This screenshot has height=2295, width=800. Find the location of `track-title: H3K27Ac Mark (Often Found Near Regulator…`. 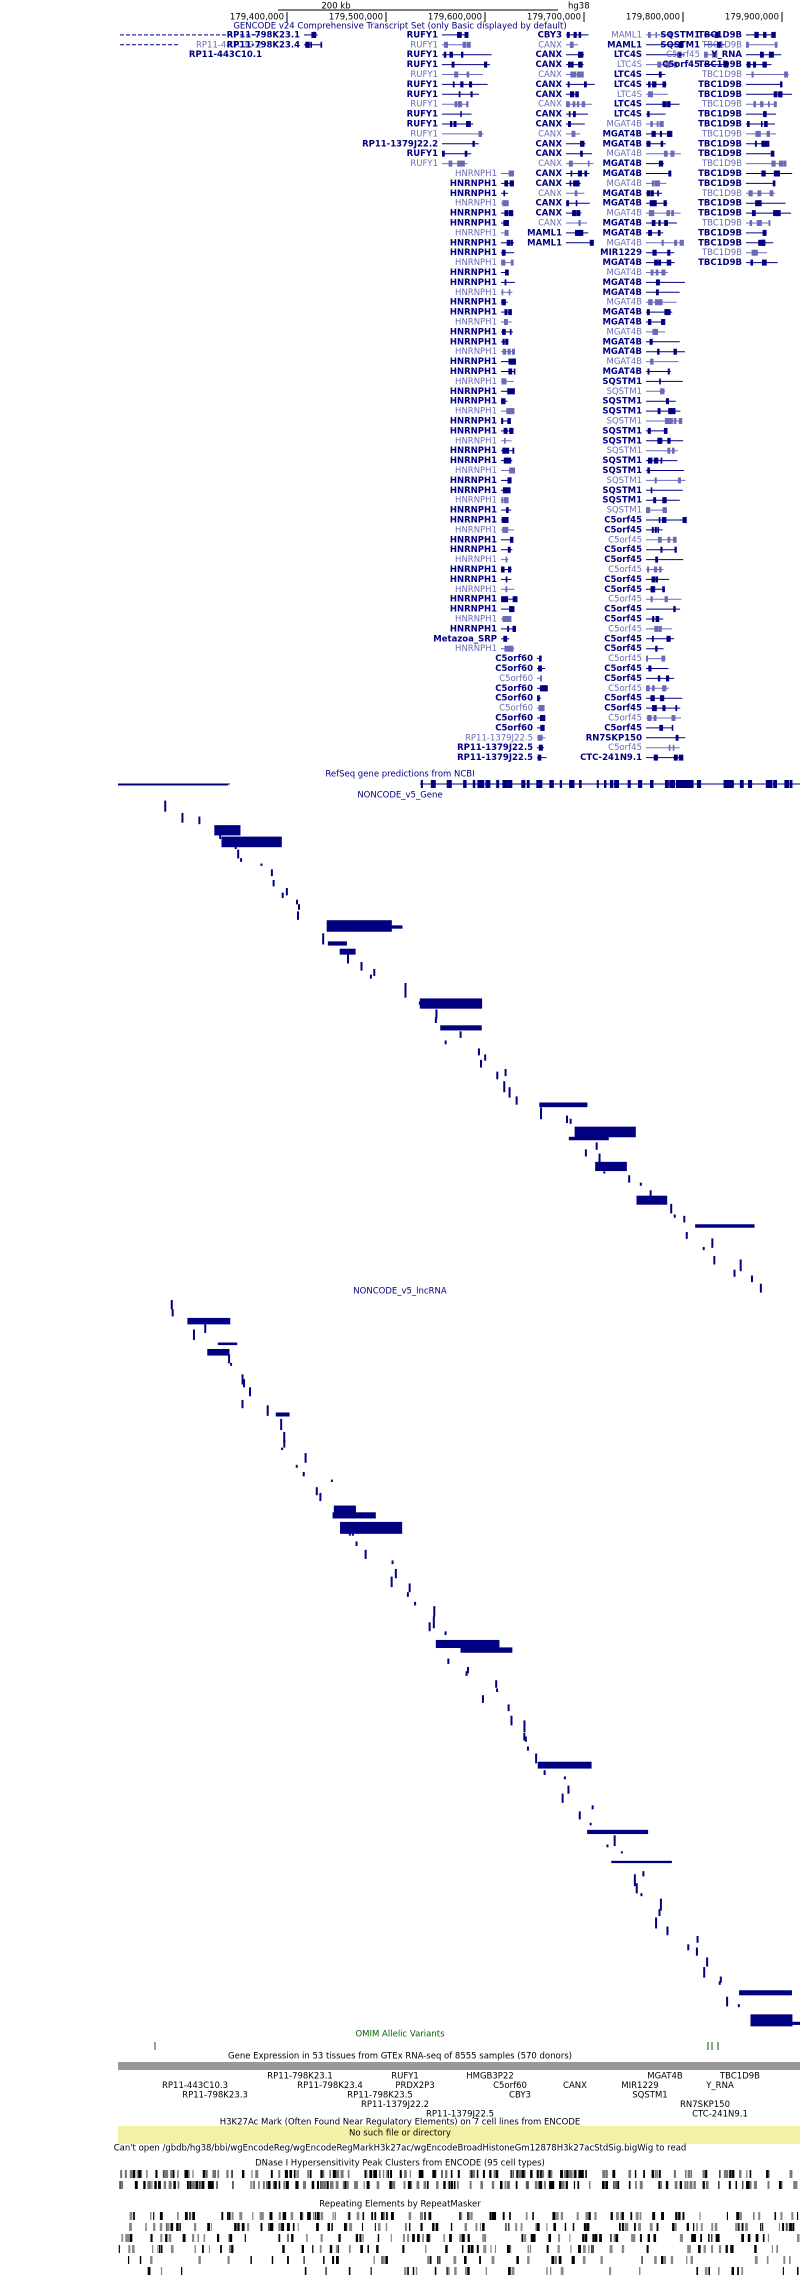

track-title: H3K27Ac Mark (Often Found Near Regulator… is located at coordinates (400, 2123).